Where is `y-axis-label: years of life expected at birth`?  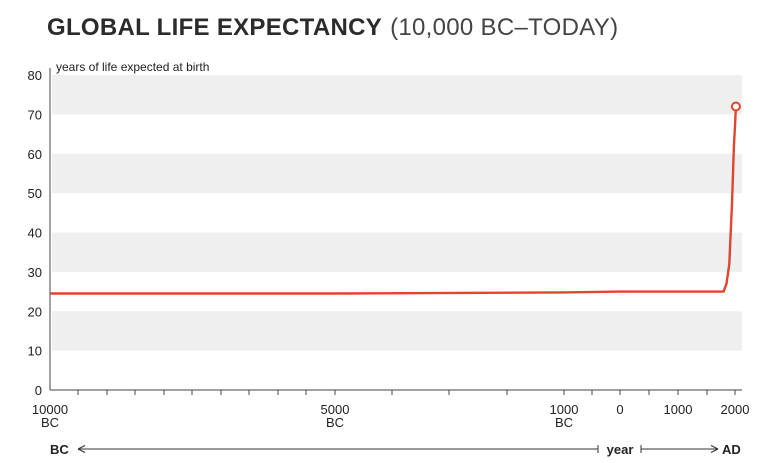 y-axis-label: years of life expected at birth is located at coordinates (132, 67).